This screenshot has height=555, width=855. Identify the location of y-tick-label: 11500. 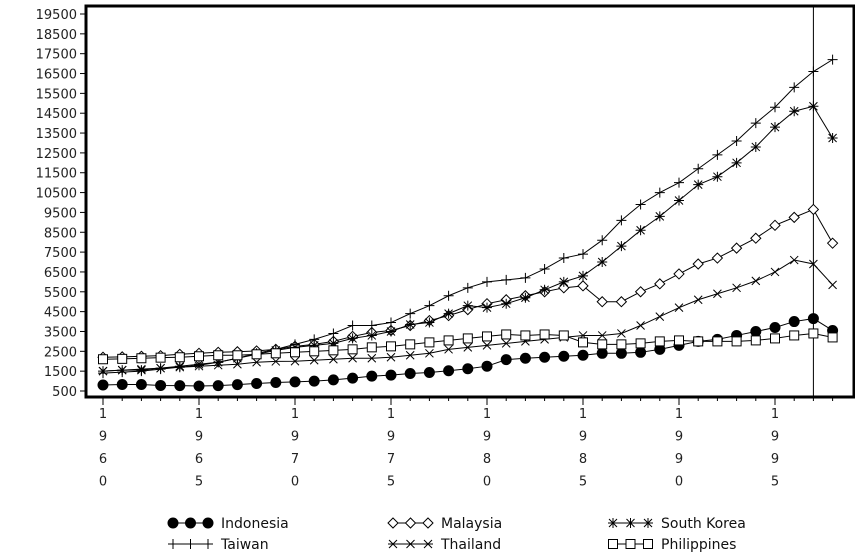
(56, 174).